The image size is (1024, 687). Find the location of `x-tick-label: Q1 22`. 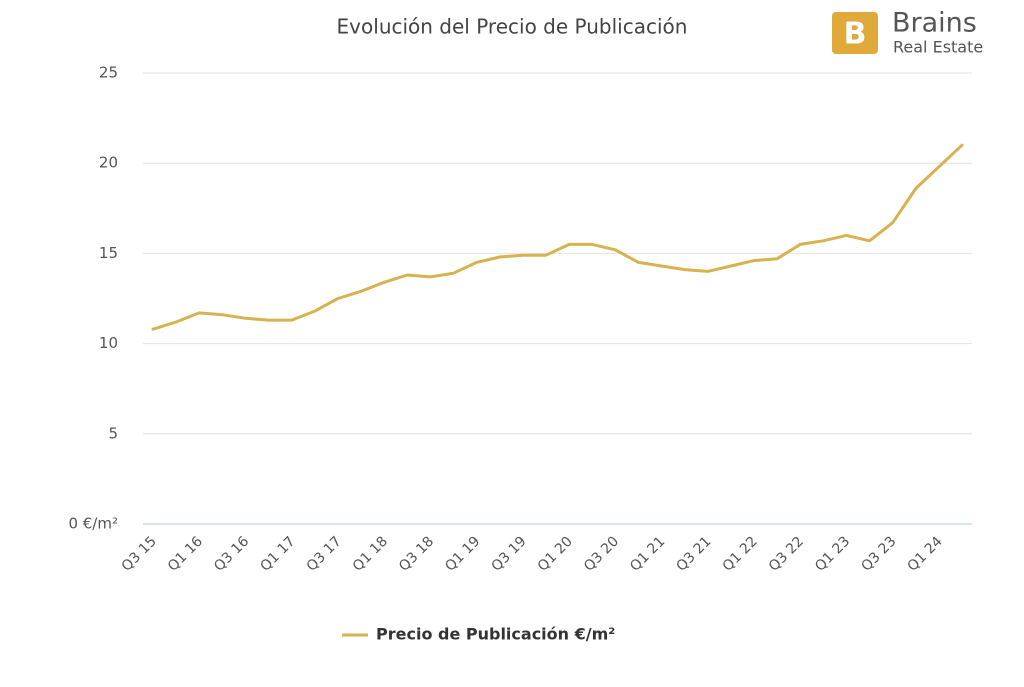

x-tick-label: Q1 22 is located at coordinates (740, 554).